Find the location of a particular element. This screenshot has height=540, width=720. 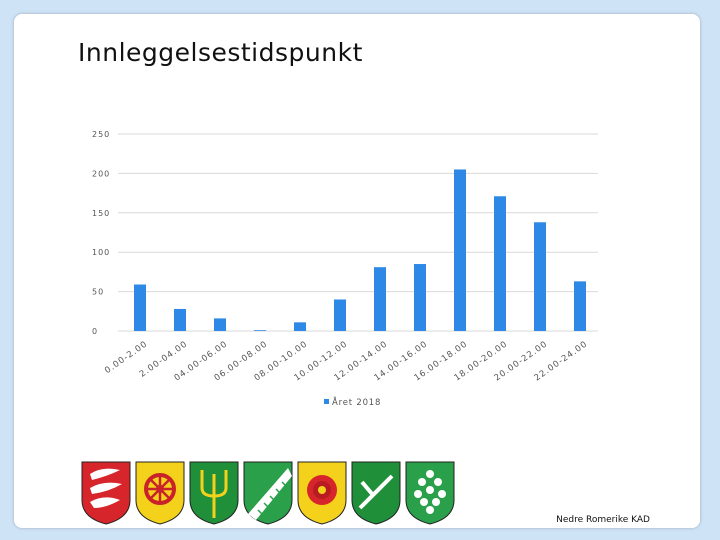

legend-label: Året 2018 is located at coordinates (356, 402).